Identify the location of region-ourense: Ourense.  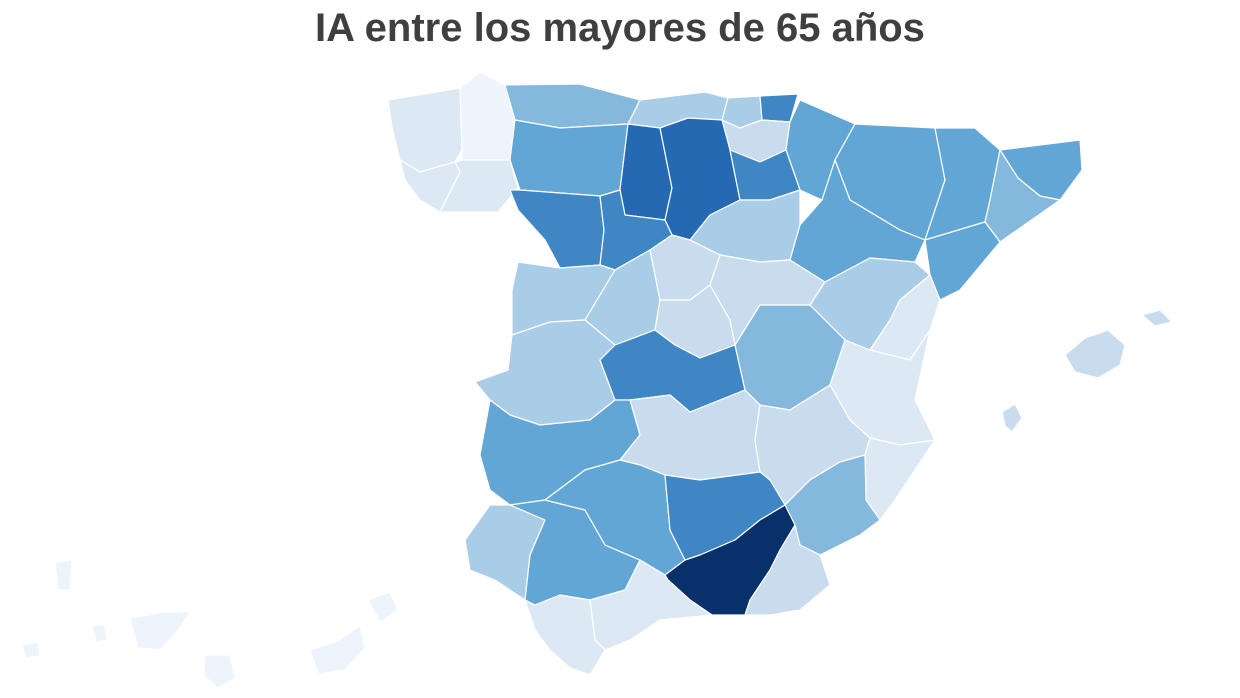
(479, 186).